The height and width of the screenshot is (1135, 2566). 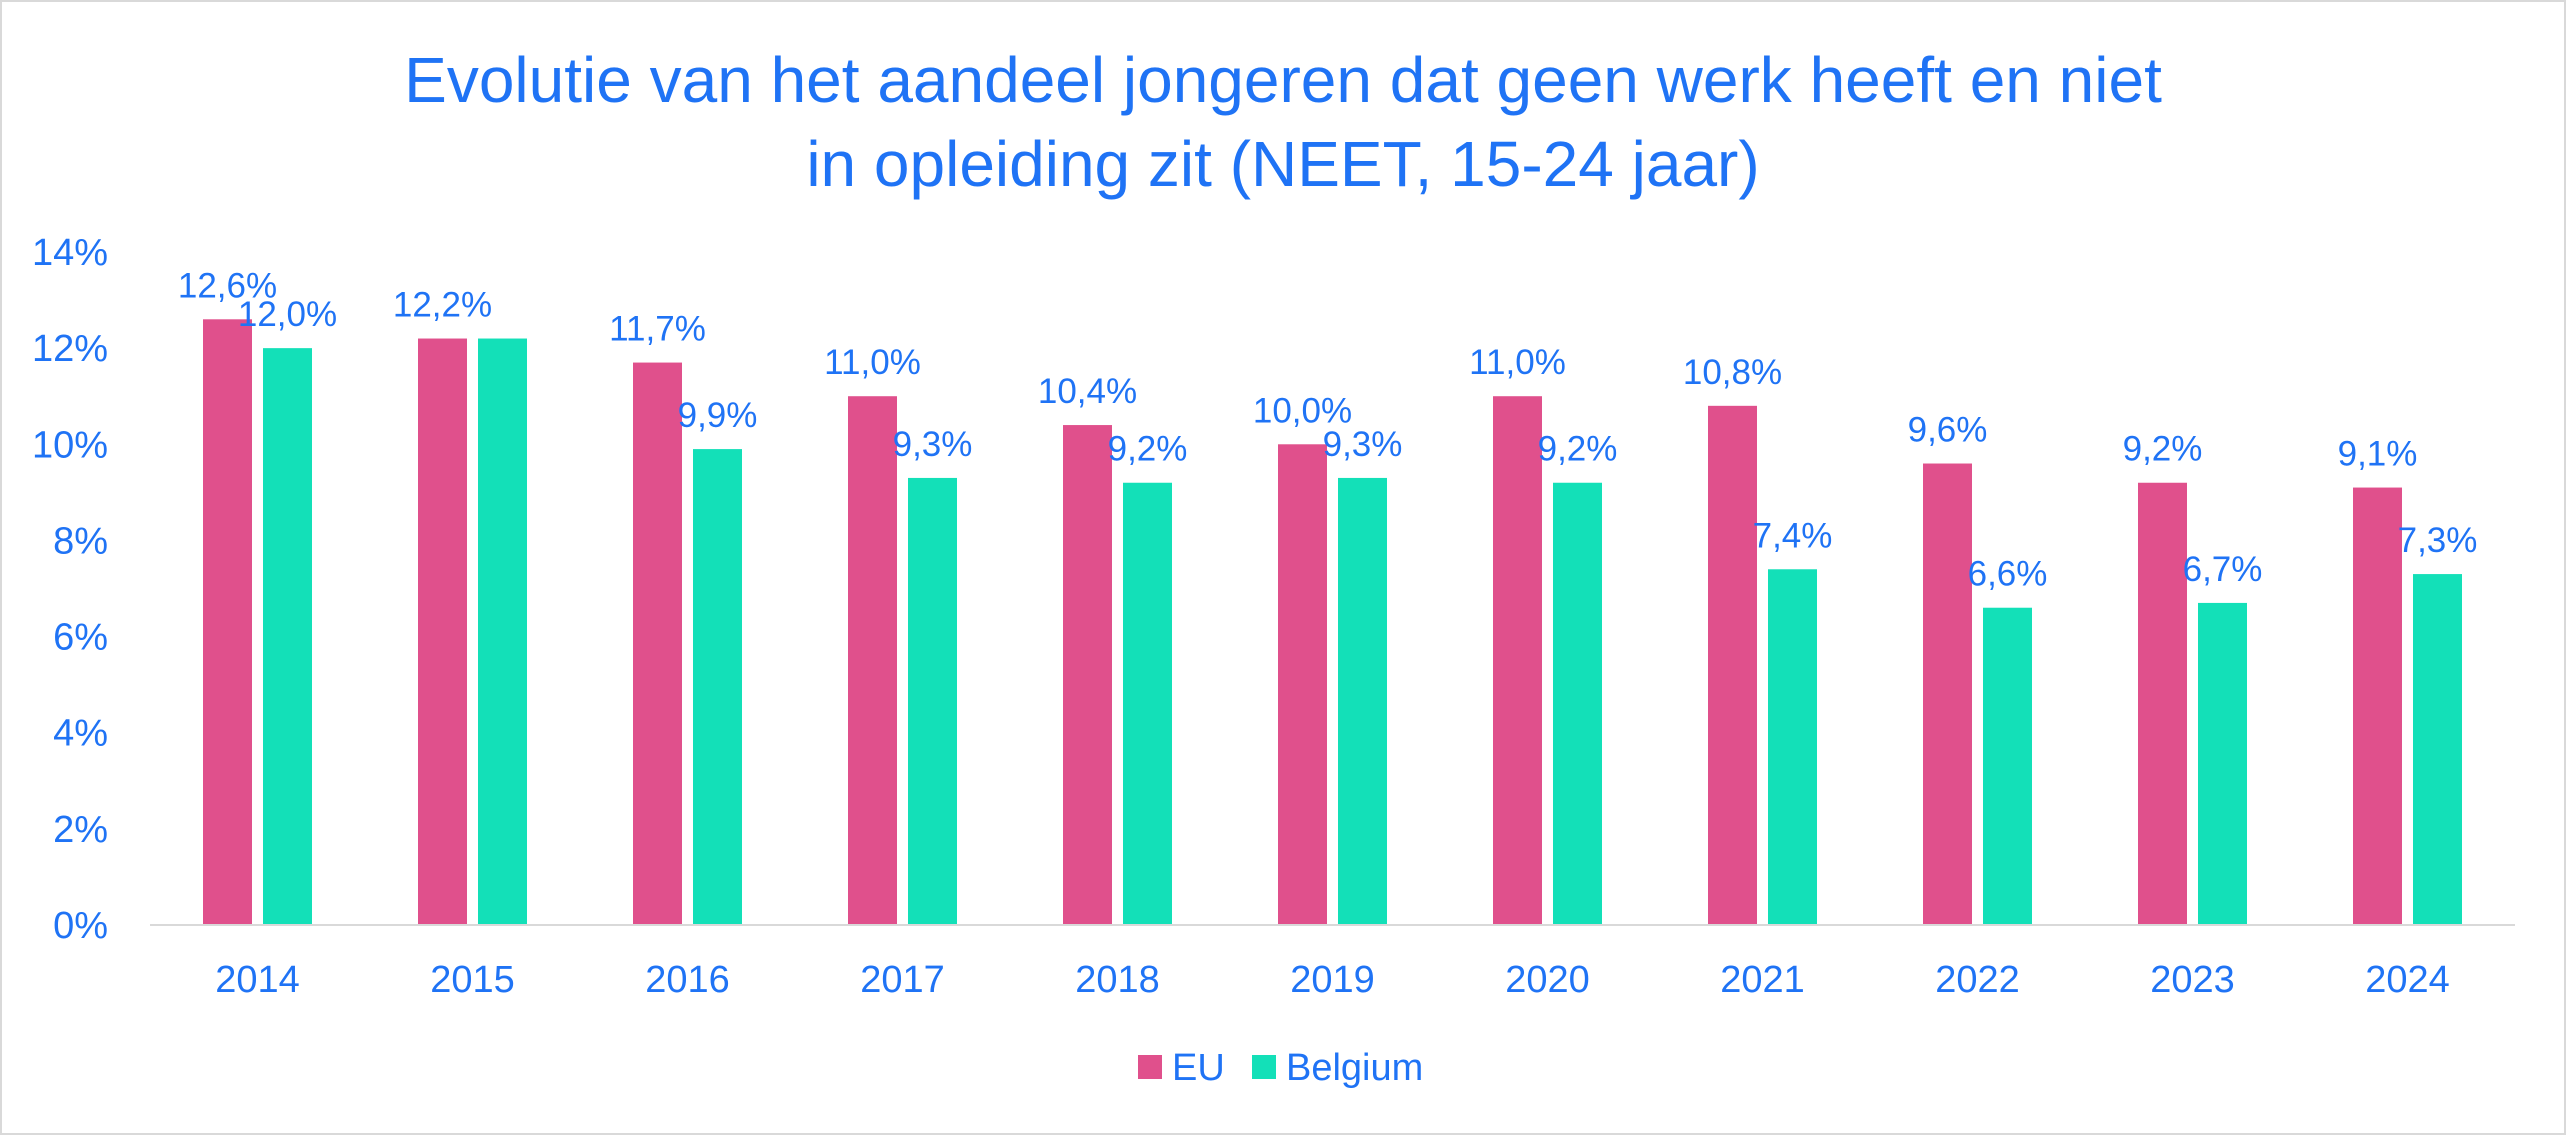 What do you see at coordinates (872, 660) in the screenshot?
I see `bar-eu-2017` at bounding box center [872, 660].